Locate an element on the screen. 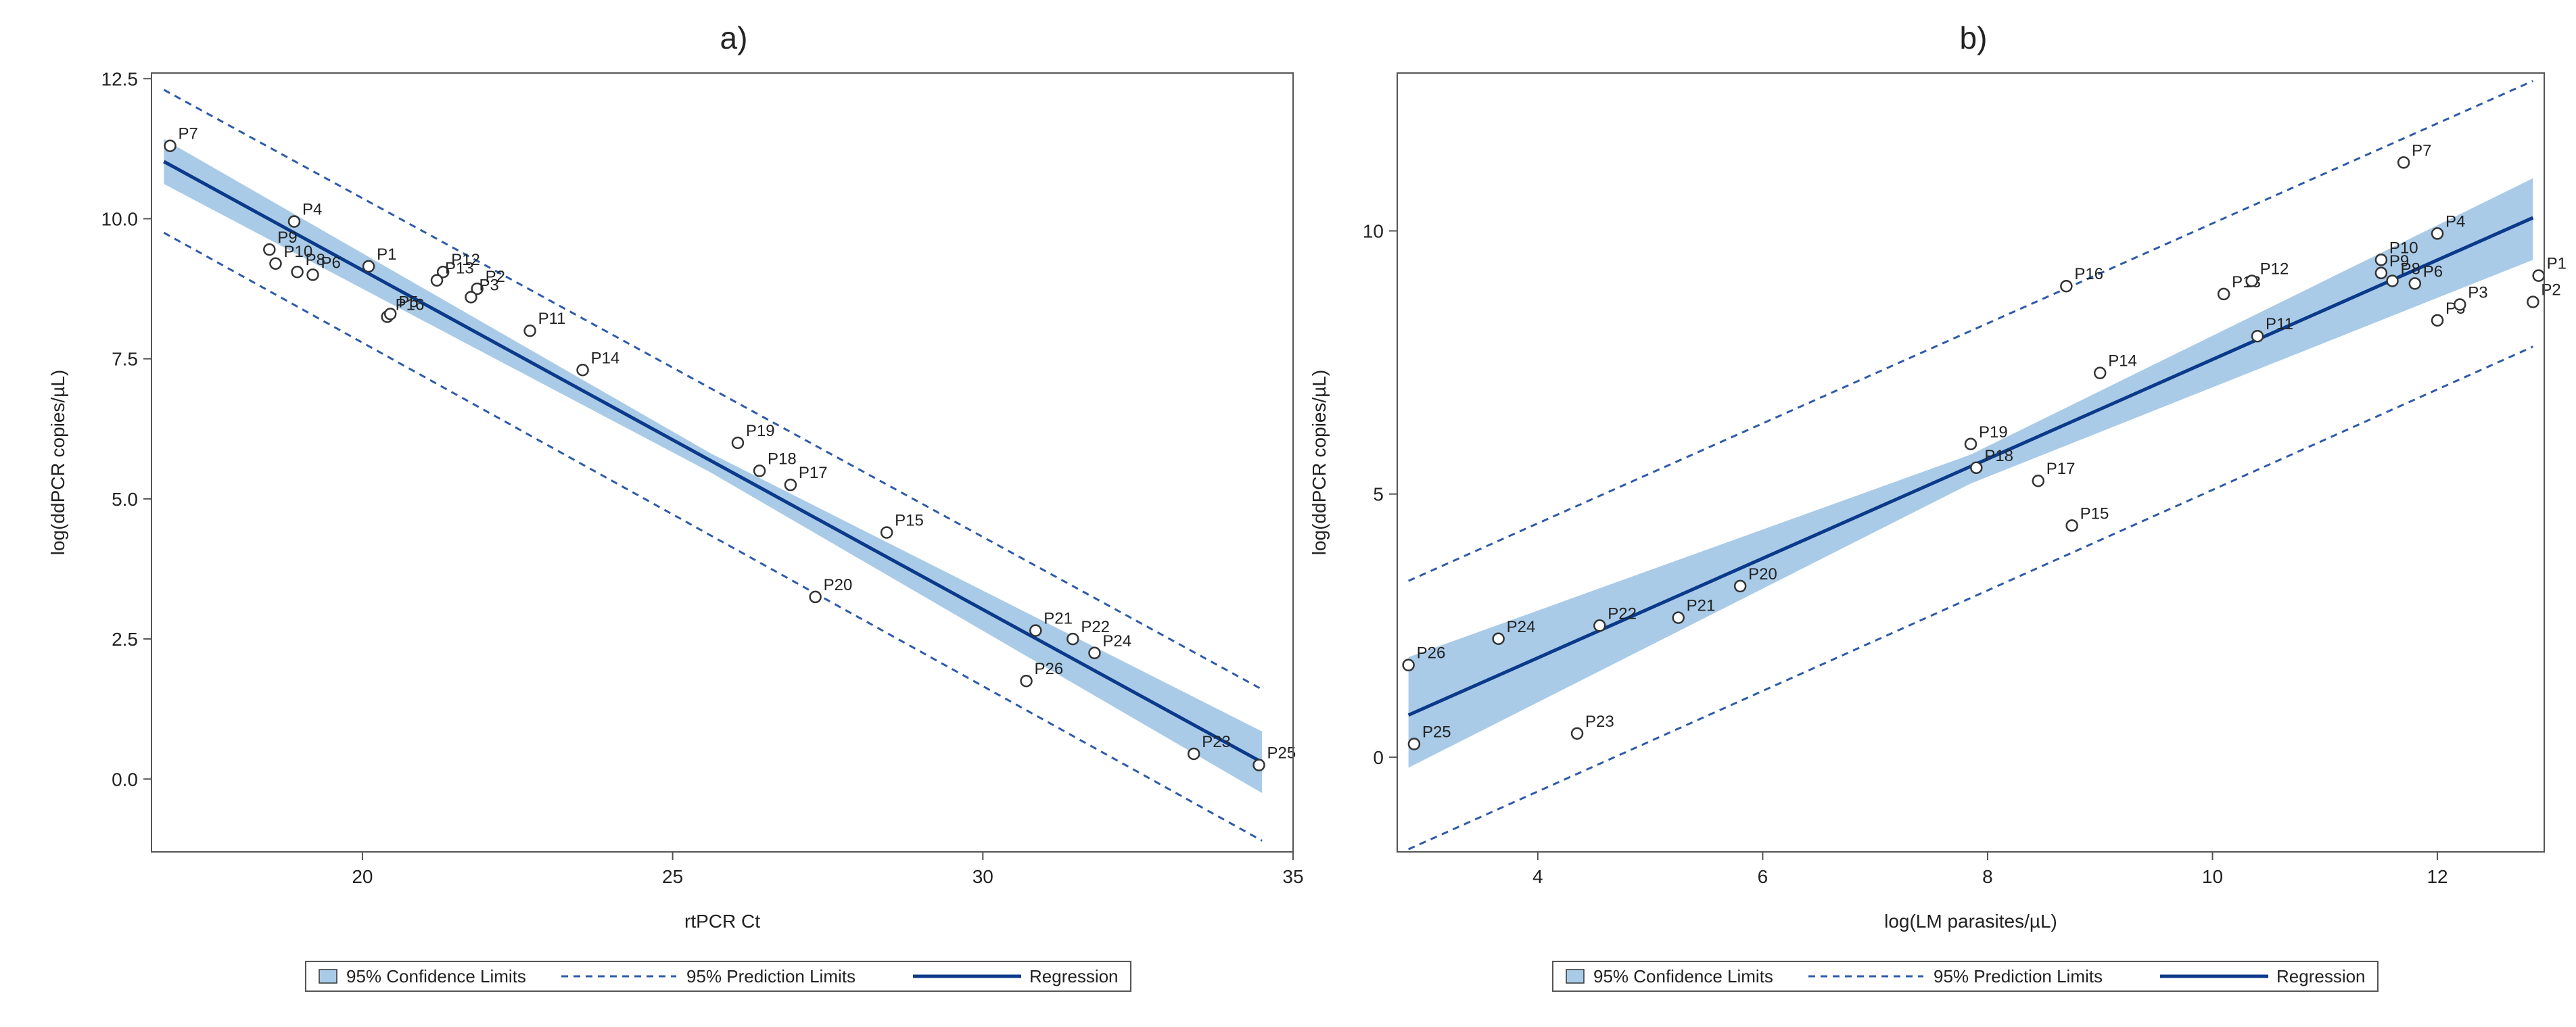  panel-a-legend-box is located at coordinates (718, 976).